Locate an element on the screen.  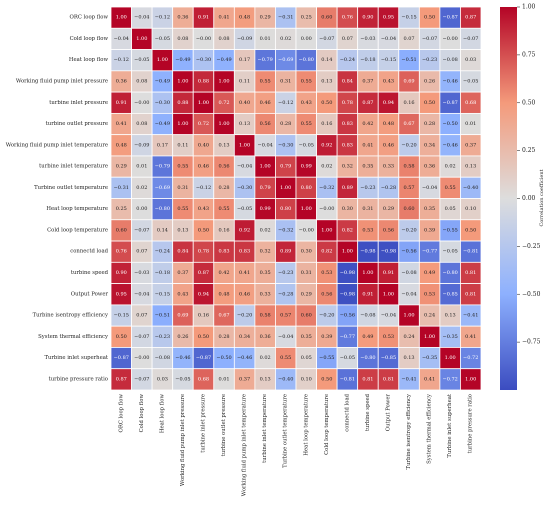
heatmap-cell-value: 0.01 is located at coordinates (141, 167).